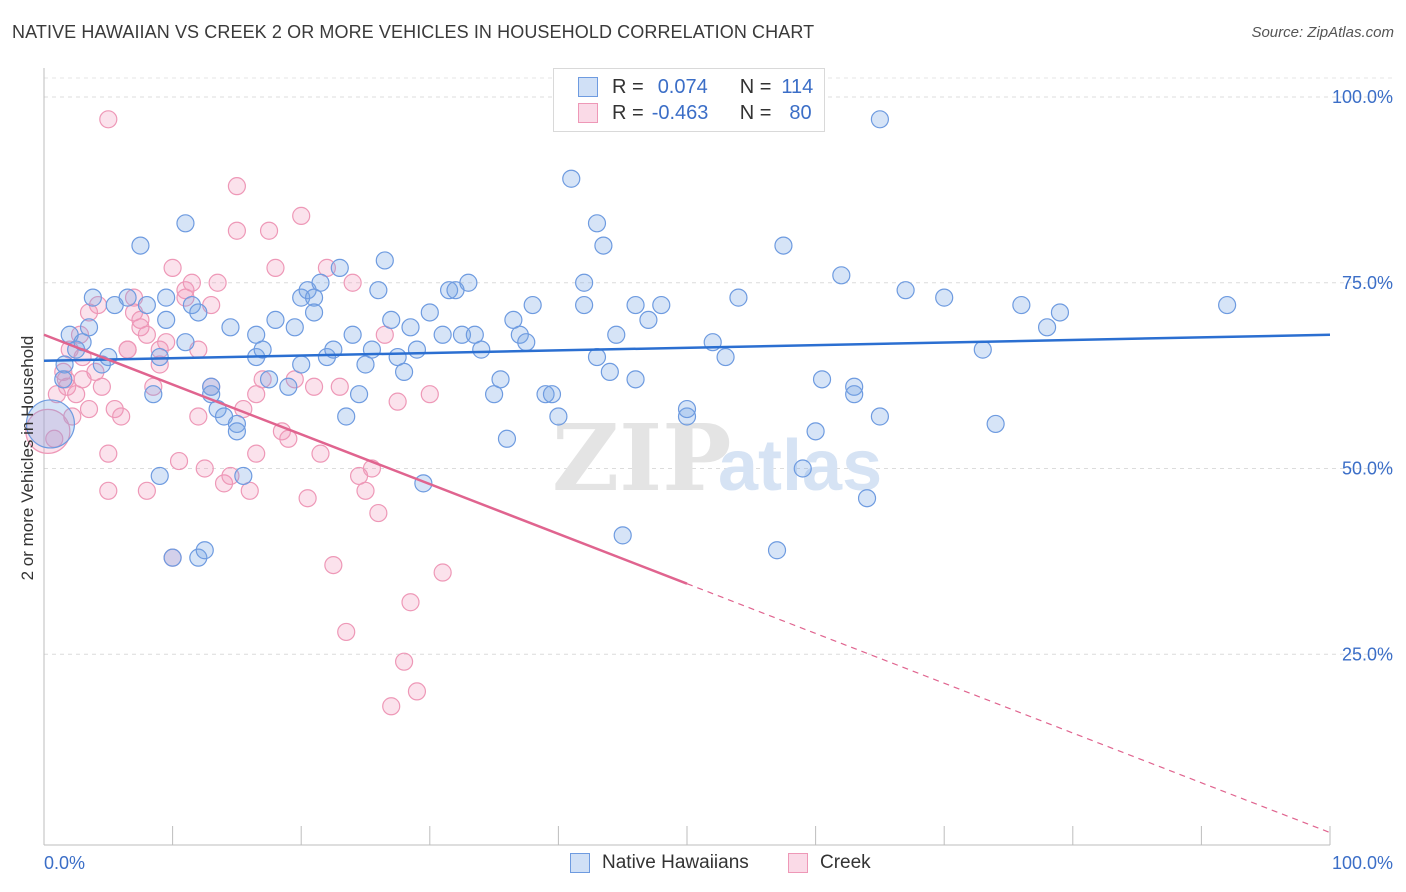  Describe the element at coordinates (641, 458) in the screenshot. I see `watermark-zip: ZIP` at that location.